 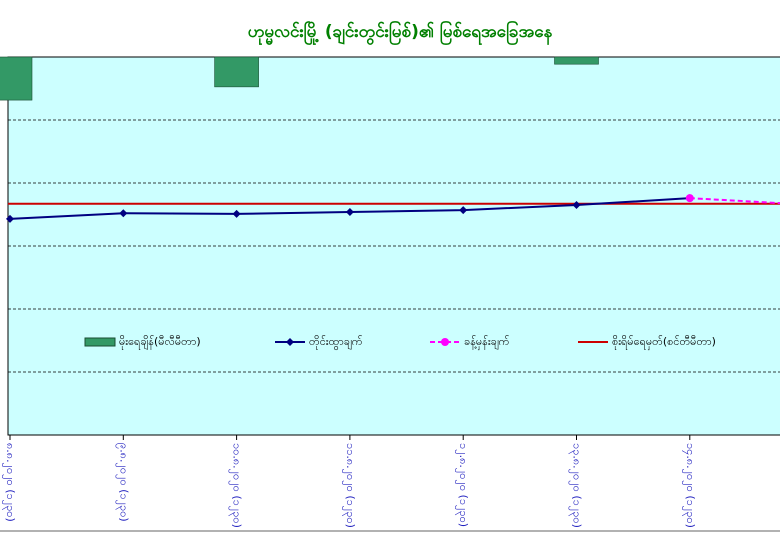 What do you see at coordinates (462, 485) in the screenshot?
I see `x-tick-label: ၁၂.၈.၂၀၂၀ (၁၂၃၀)` at bounding box center [462, 485].